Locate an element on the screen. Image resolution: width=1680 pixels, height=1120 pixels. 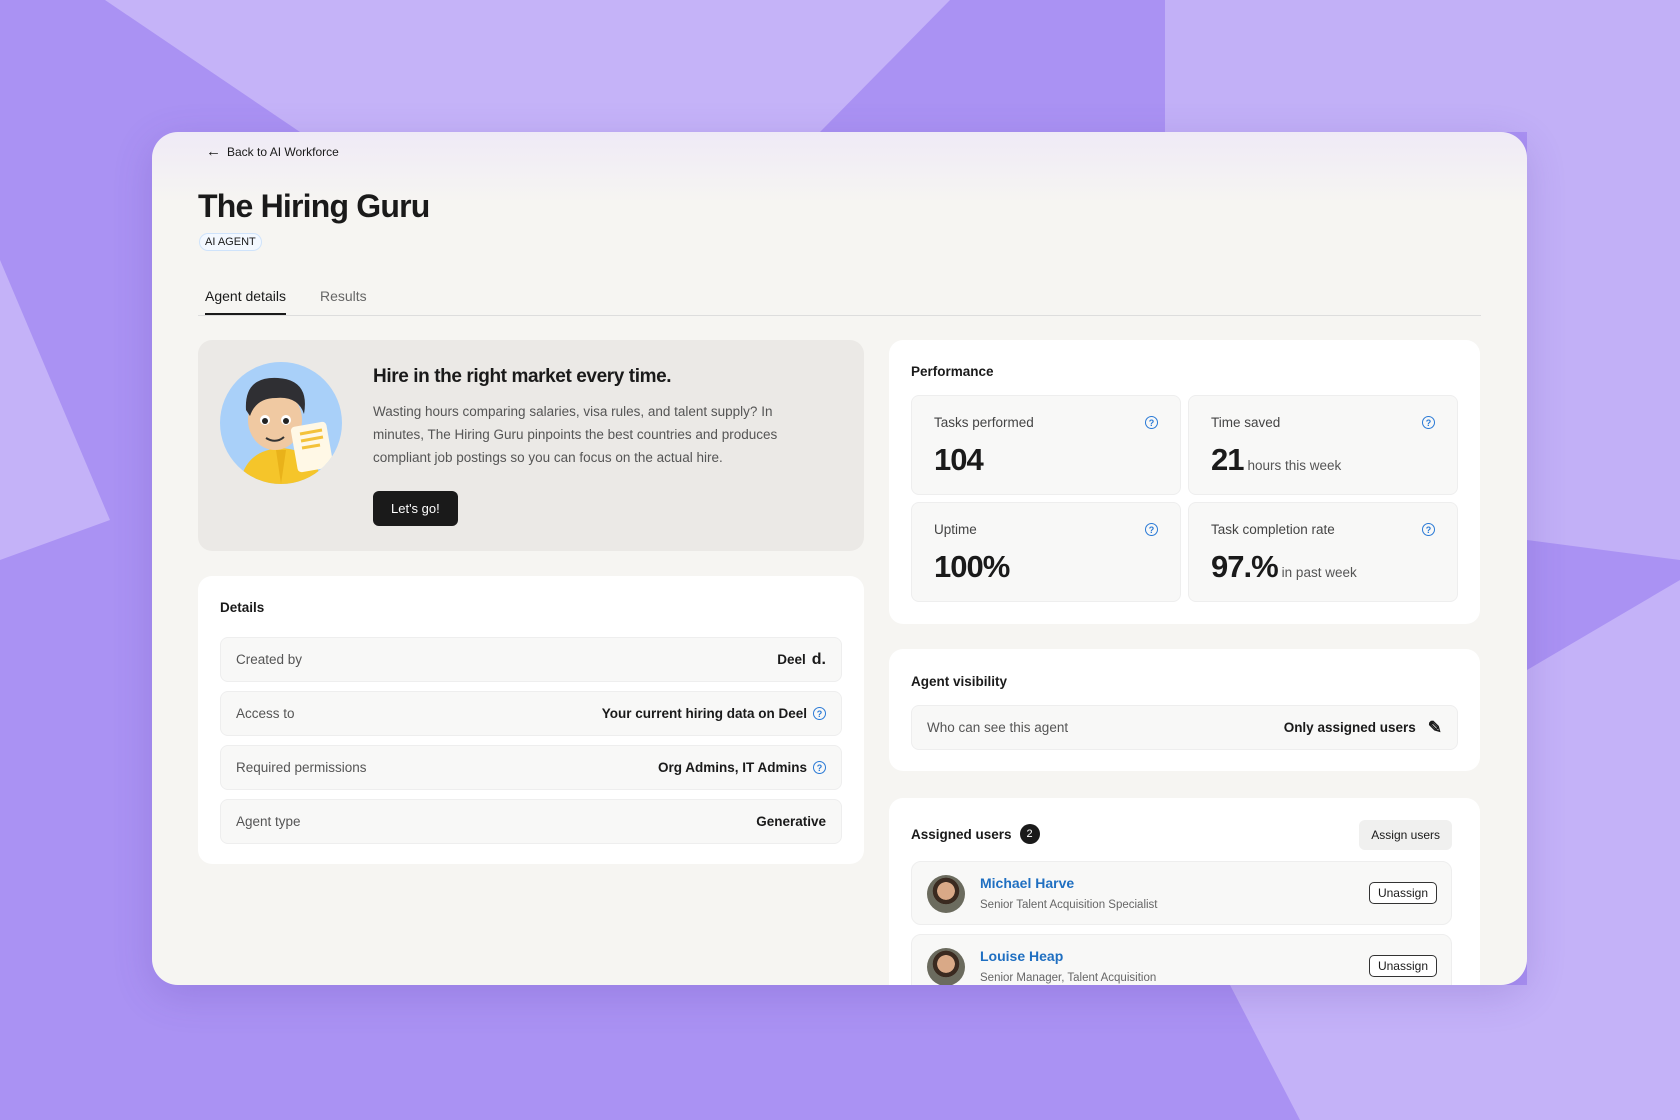
deel-logo: d. is located at coordinates (818, 659).